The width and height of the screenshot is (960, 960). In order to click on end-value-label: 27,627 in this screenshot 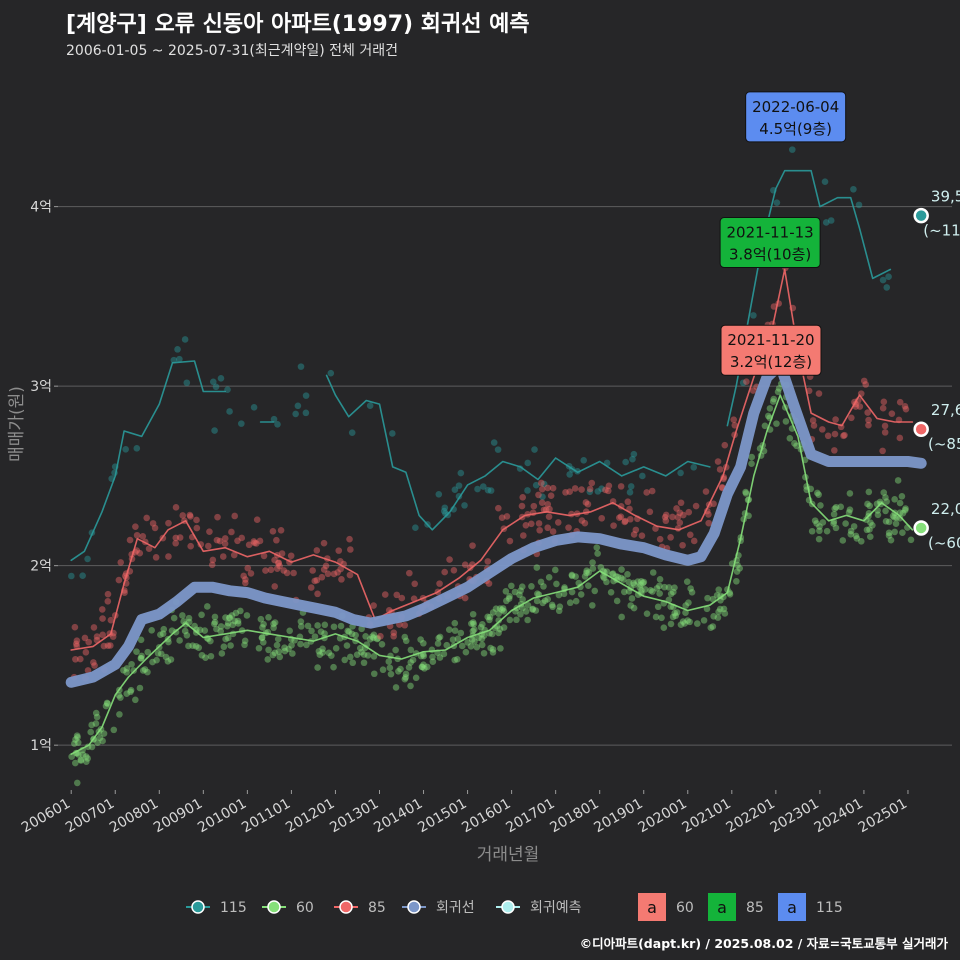, I will do `click(945, 410)`.